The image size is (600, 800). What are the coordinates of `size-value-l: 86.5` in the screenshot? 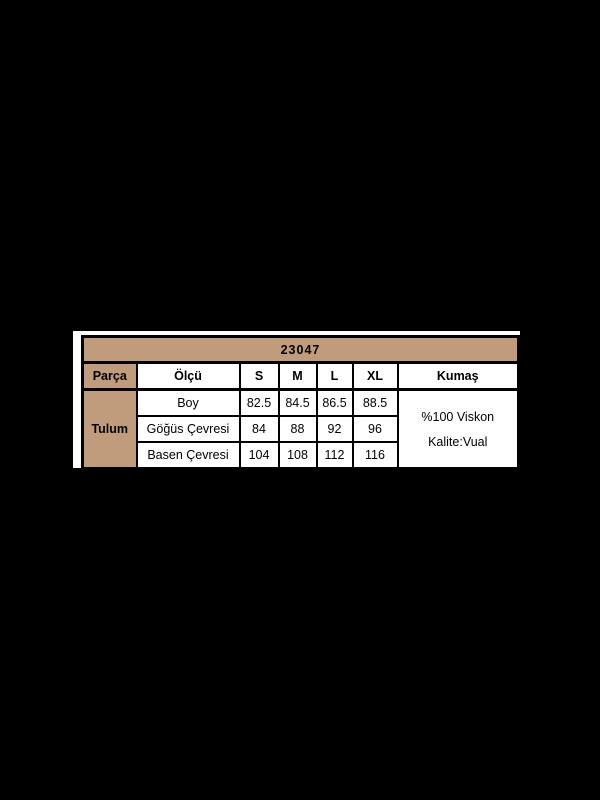 It's located at (334, 402).